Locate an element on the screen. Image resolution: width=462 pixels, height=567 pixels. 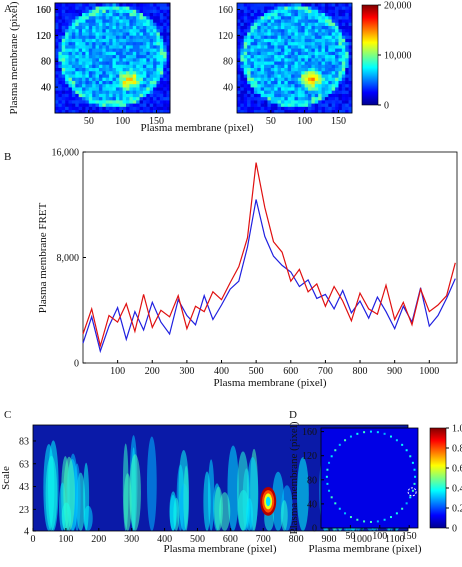
y-tick-label: 8,000 is located at coordinates (68, 258).